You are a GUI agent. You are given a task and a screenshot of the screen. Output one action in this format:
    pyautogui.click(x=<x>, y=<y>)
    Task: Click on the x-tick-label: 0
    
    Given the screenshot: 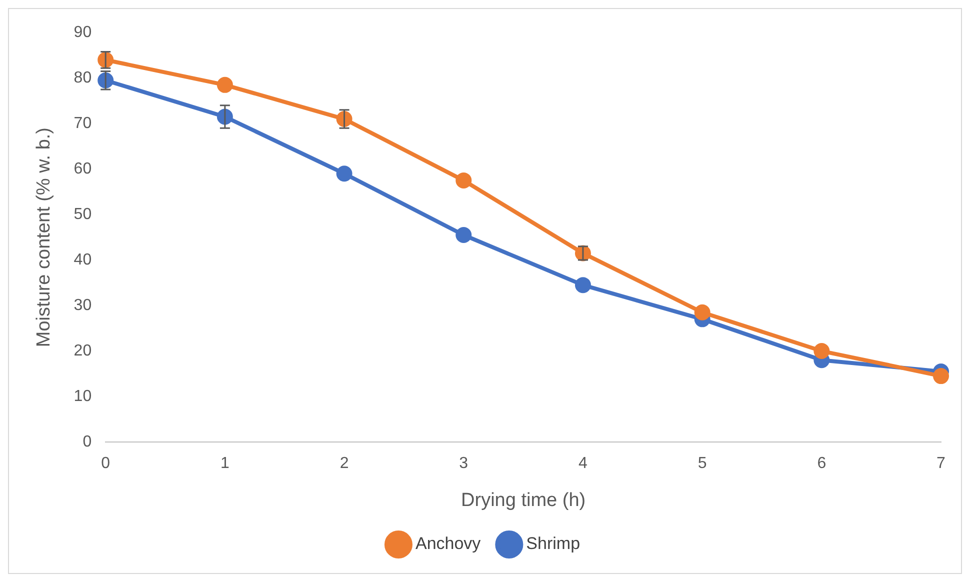 What is the action you would take?
    pyautogui.click(x=105, y=463)
    